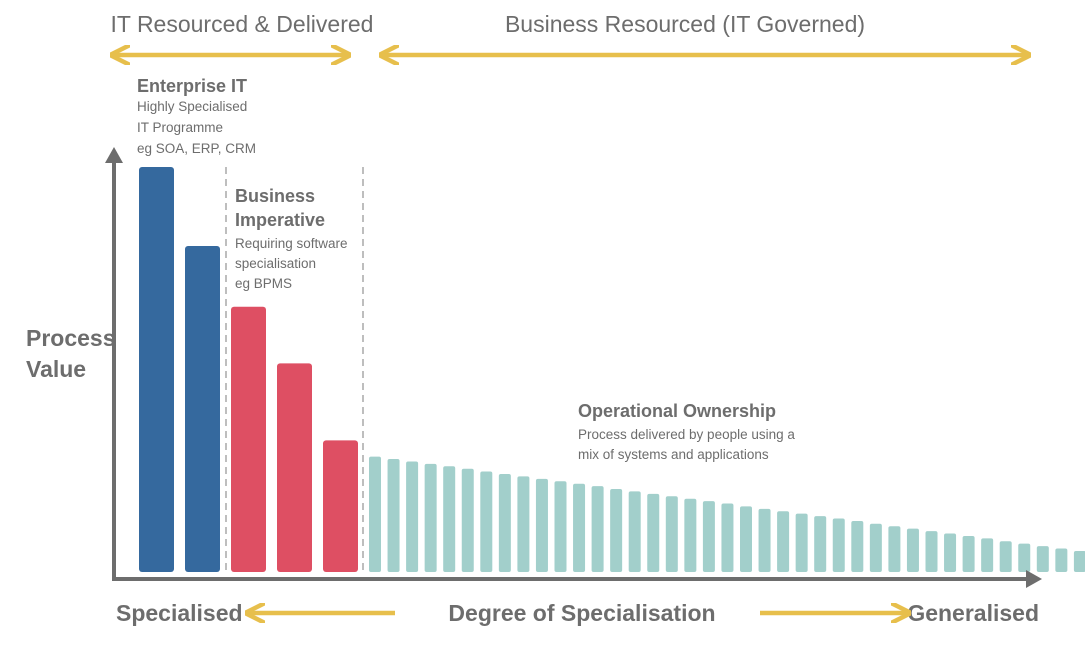  Describe the element at coordinates (677, 411) in the screenshot. I see `operational-ownership-title: Operational Ownership` at that location.